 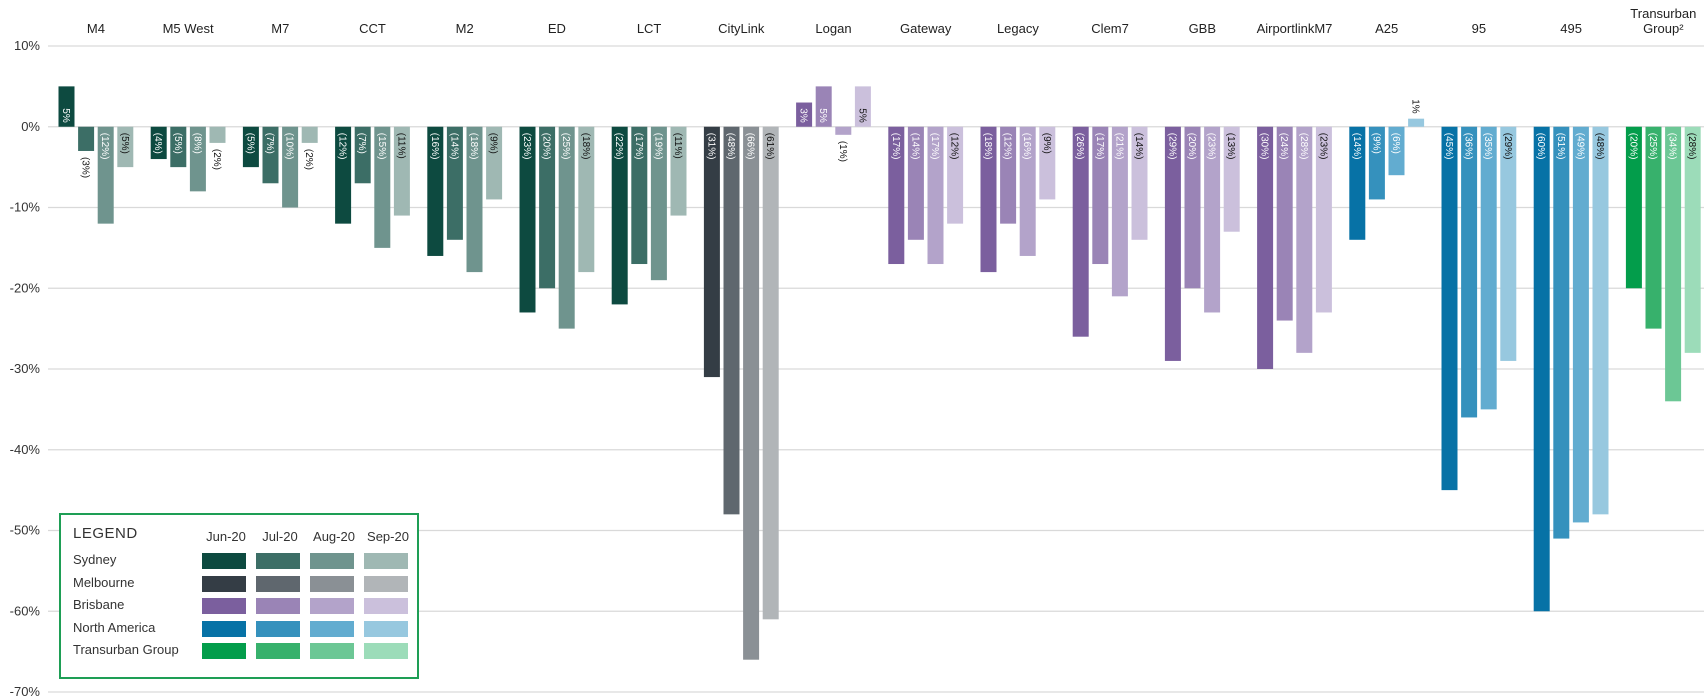 What do you see at coordinates (934, 146) in the screenshot?
I see `data-label: (17%)` at bounding box center [934, 146].